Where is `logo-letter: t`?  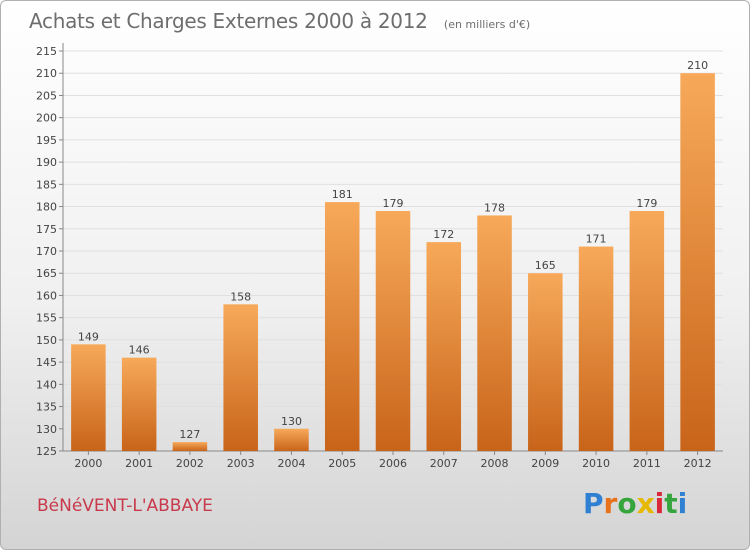 logo-letter: t is located at coordinates (671, 503).